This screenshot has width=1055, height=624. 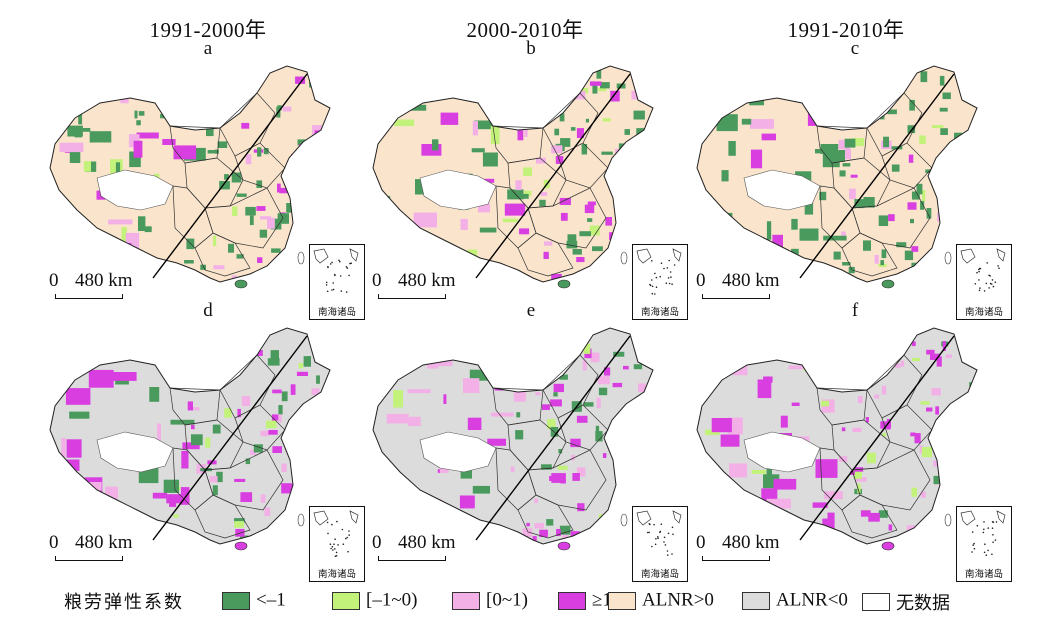 What do you see at coordinates (236, 600) in the screenshot?
I see `legend-swatch` at bounding box center [236, 600].